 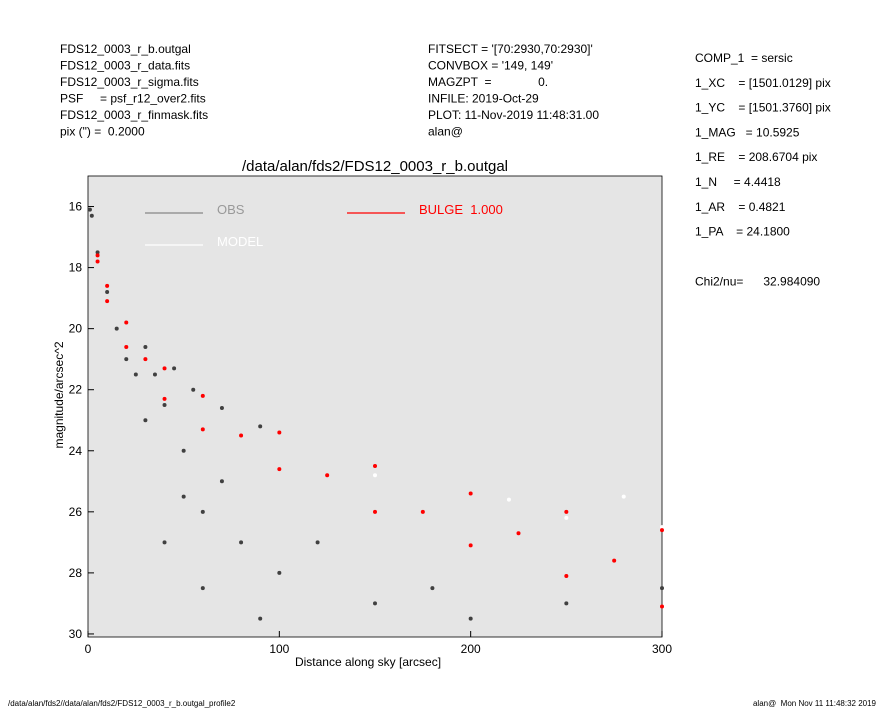 I want to click on y-tick-label: 20, so click(x=76, y=329).